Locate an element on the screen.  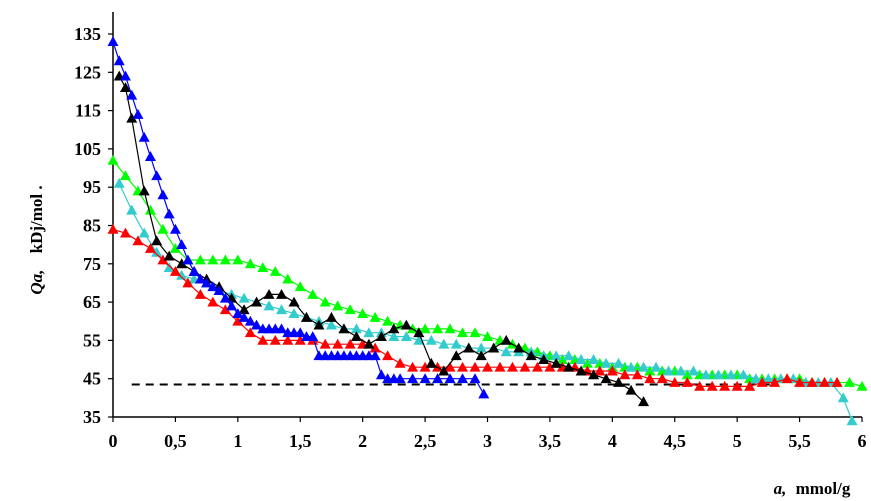
y-tick-label: 55 is located at coordinates (92, 340).